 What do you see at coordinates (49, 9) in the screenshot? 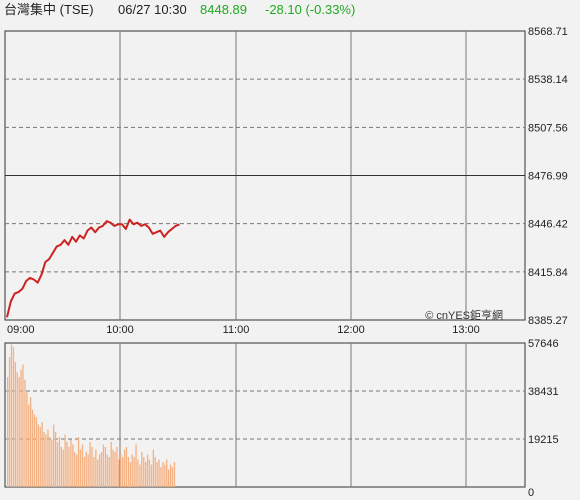
I see `index-name: 台灣集中 (TSE)` at bounding box center [49, 9].